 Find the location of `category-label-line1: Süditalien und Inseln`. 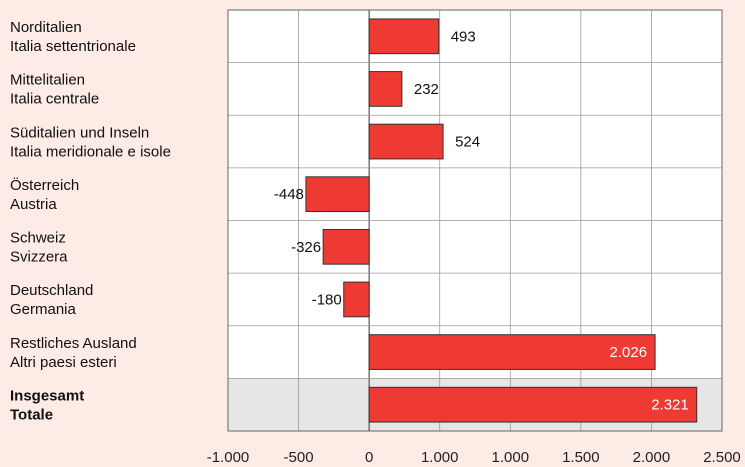

category-label-line1: Süditalien und Inseln is located at coordinates (79, 132).